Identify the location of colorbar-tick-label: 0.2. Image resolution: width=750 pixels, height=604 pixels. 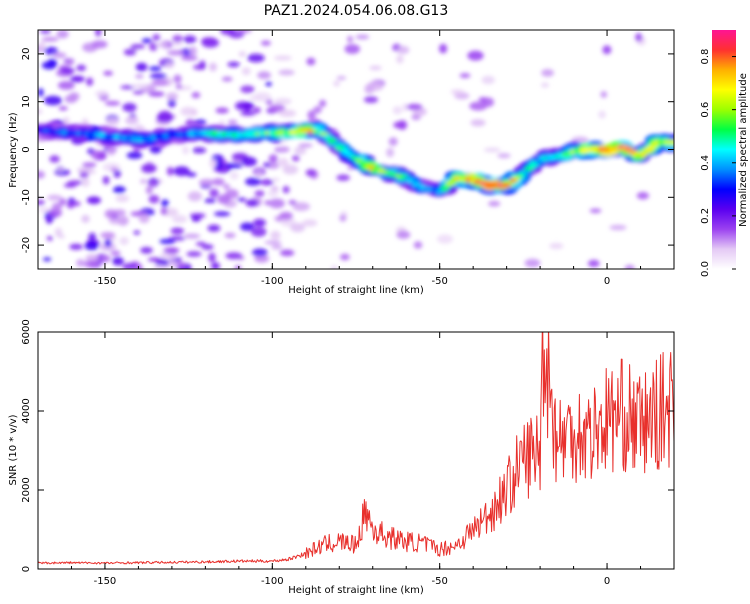
(705, 216).